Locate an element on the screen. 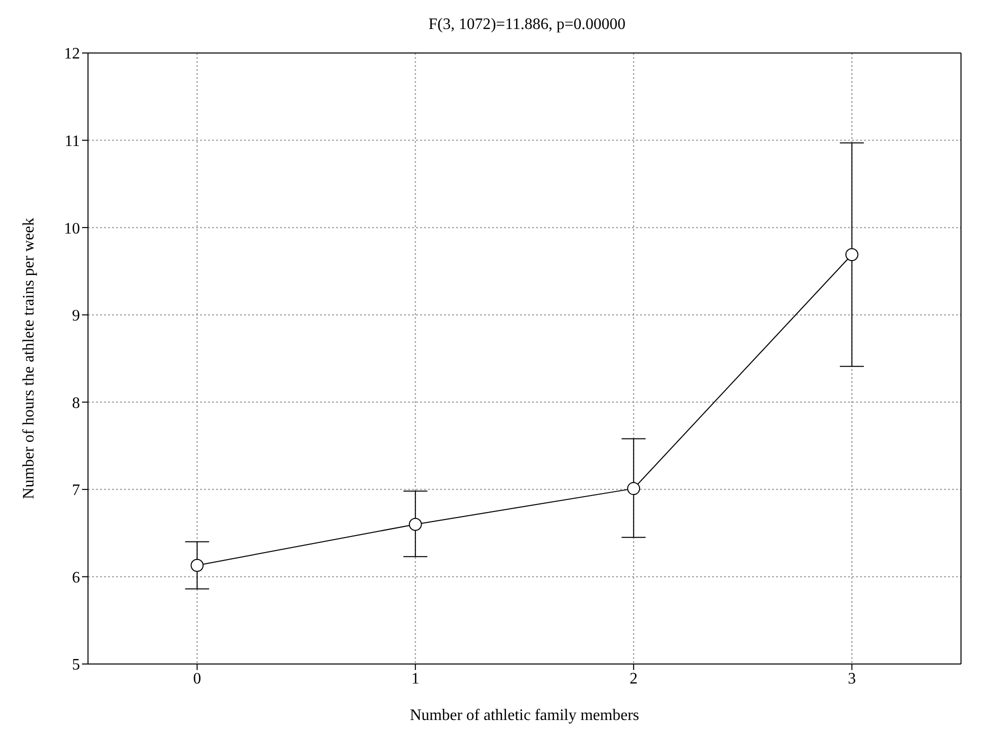  y-axis-title: Number of hours the athlete trains per week is located at coordinates (29, 359).